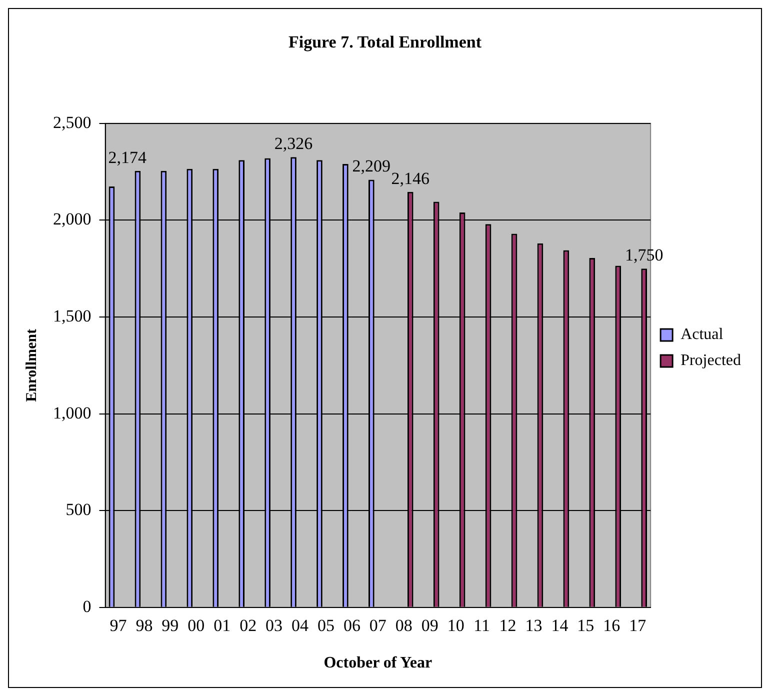  Describe the element at coordinates (72, 316) in the screenshot. I see `y-tick-label: 1,500` at that location.